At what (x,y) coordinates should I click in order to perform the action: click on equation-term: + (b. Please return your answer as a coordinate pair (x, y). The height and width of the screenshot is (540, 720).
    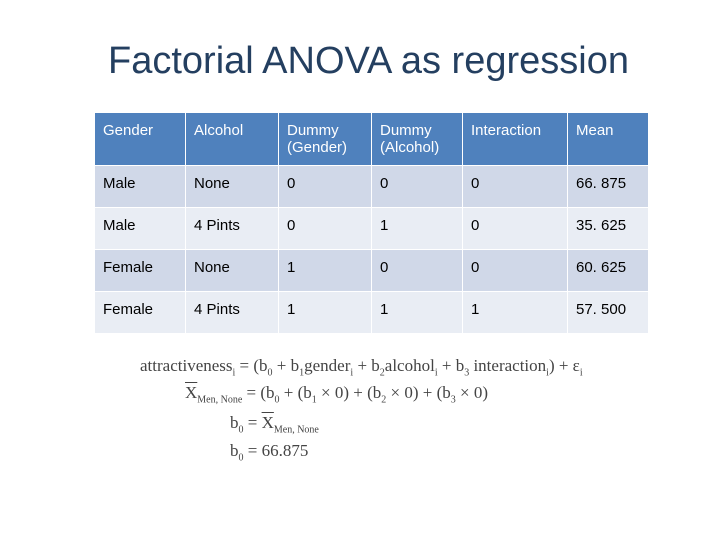
    Looking at the image, I should click on (295, 392).